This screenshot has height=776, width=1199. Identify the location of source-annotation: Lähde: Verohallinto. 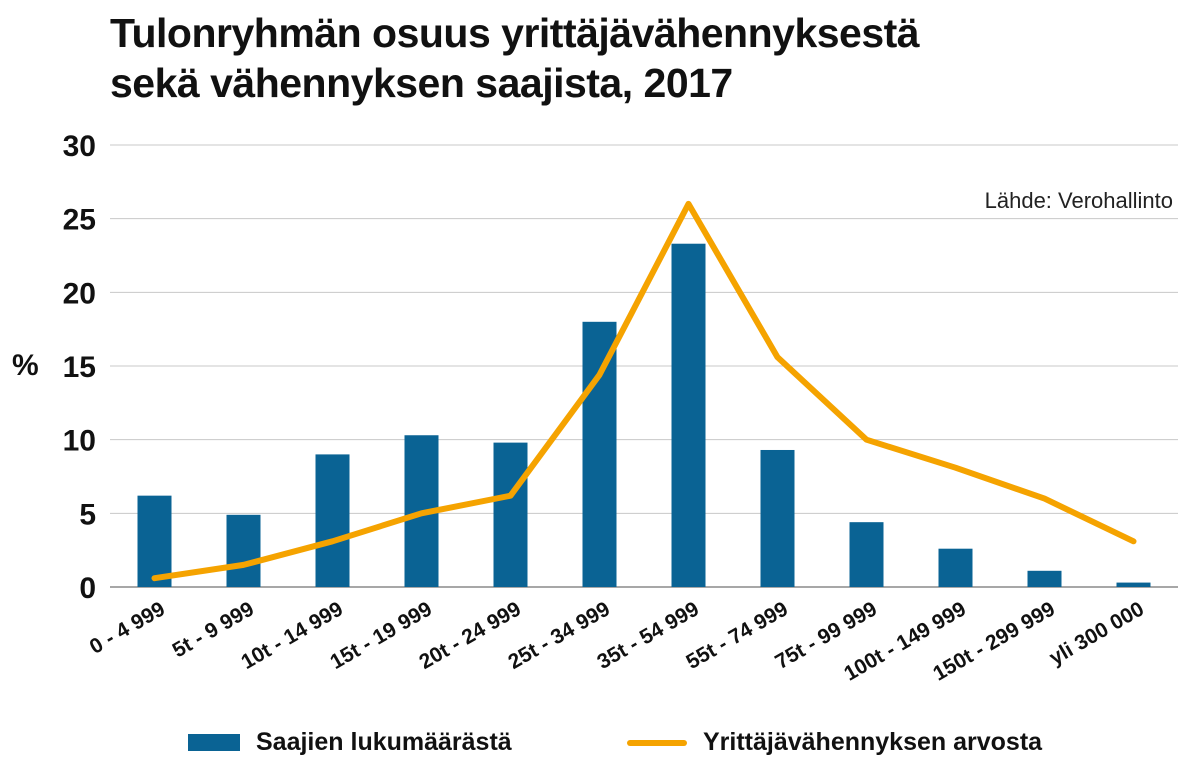
(1079, 200).